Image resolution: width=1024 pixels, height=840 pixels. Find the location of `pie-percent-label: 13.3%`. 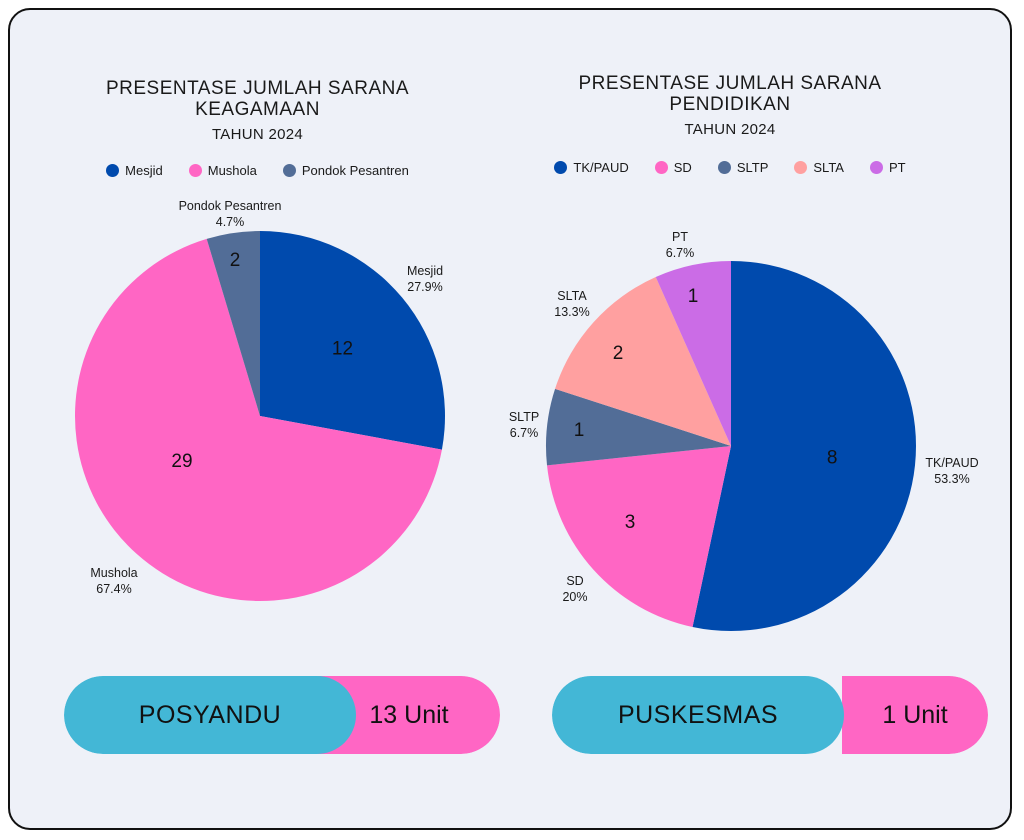

pie-percent-label: 13.3% is located at coordinates (571, 312).